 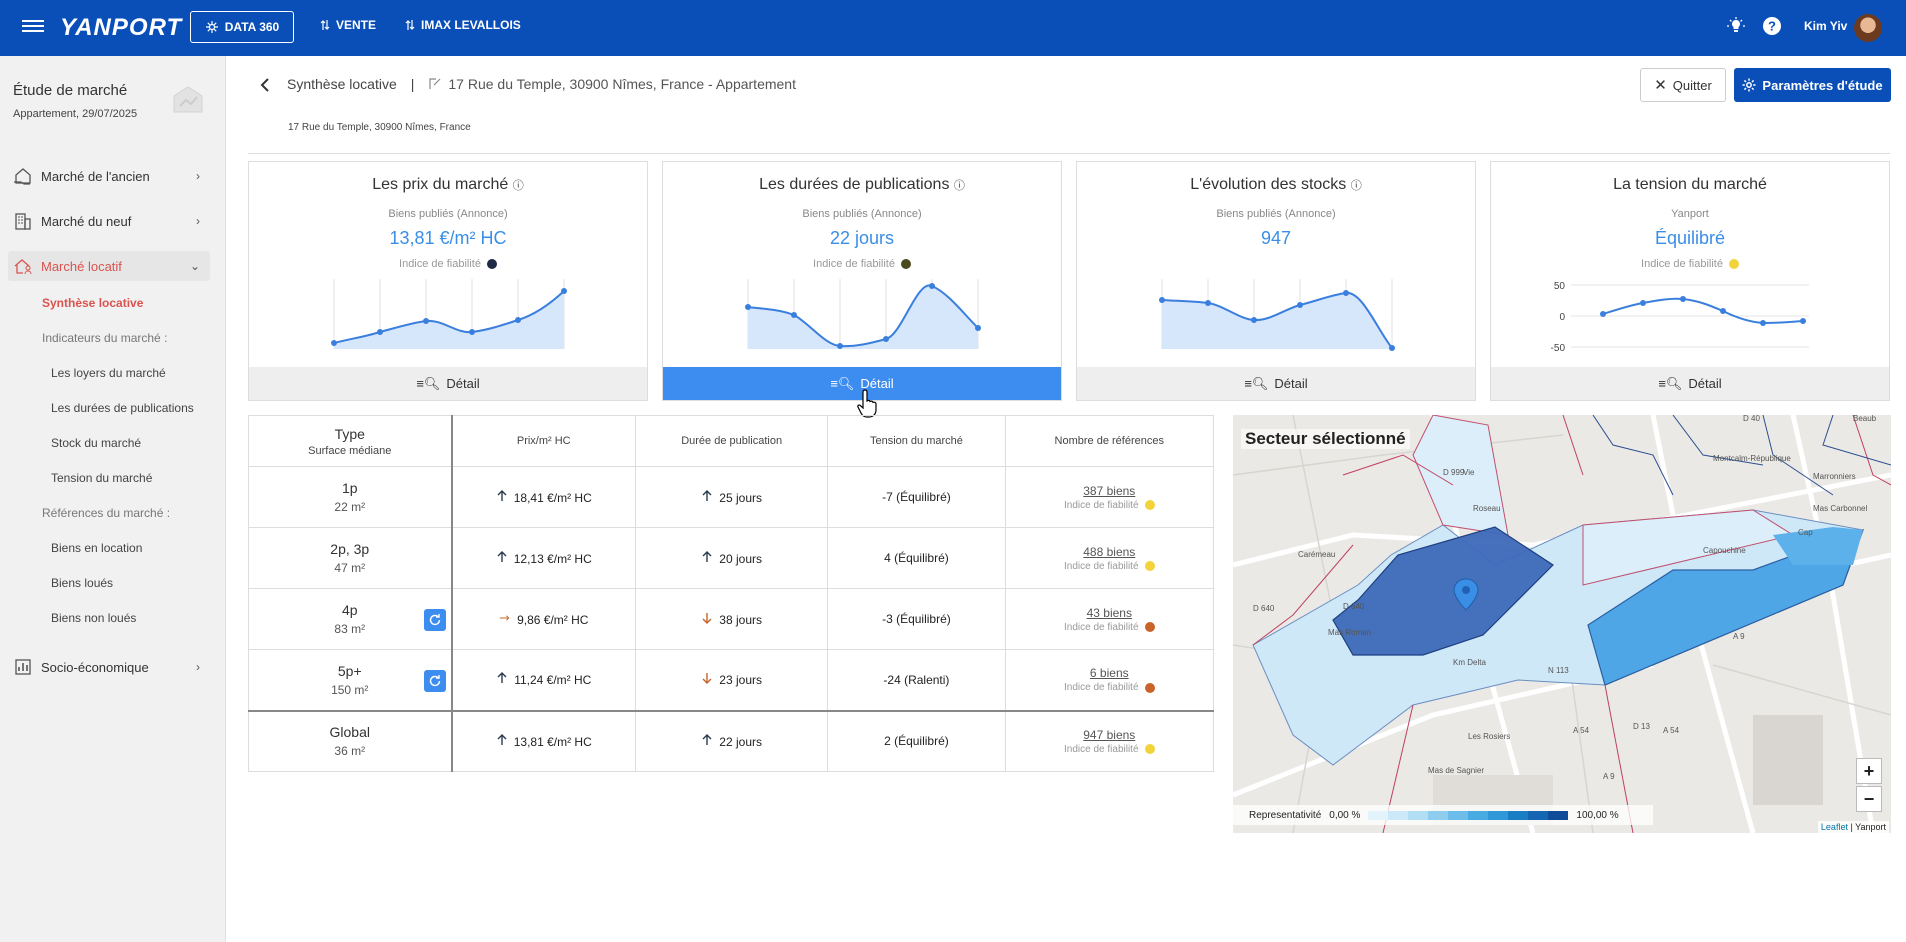 What do you see at coordinates (1109, 612) in the screenshot?
I see `refs-link: 43 biens` at bounding box center [1109, 612].